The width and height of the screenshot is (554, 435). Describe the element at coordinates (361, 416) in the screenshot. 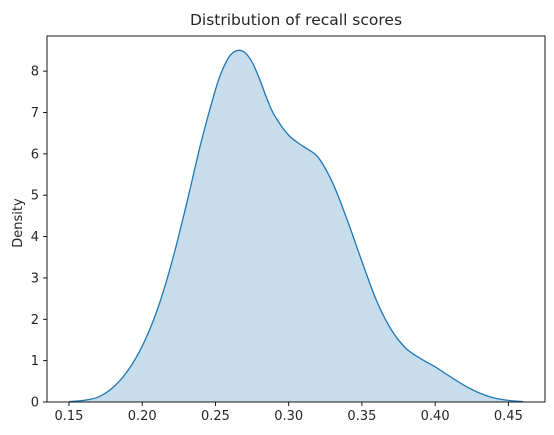

I see `x-tick-label: 0.35` at that location.